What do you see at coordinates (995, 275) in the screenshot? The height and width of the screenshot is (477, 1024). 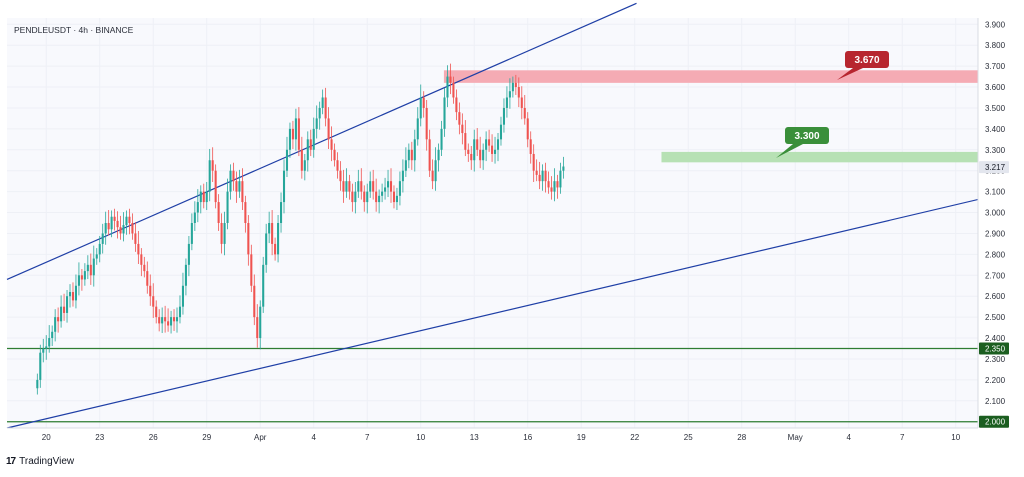 I see `price-tick-label: 2.700` at bounding box center [995, 275].